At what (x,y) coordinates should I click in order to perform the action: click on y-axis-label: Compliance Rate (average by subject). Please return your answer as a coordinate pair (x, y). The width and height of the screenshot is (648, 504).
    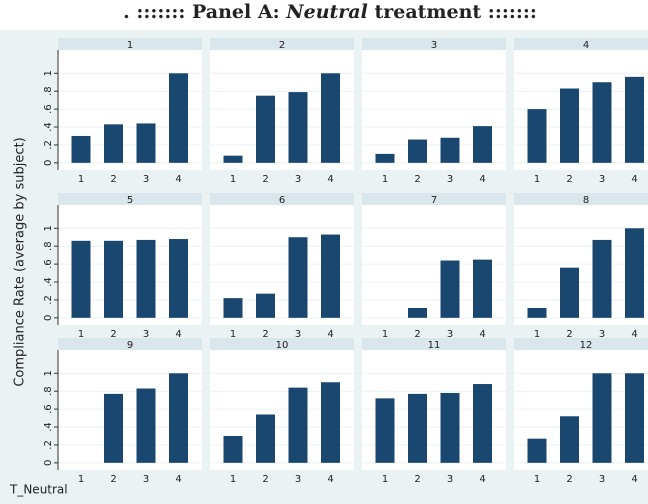
    Looking at the image, I should click on (20, 261).